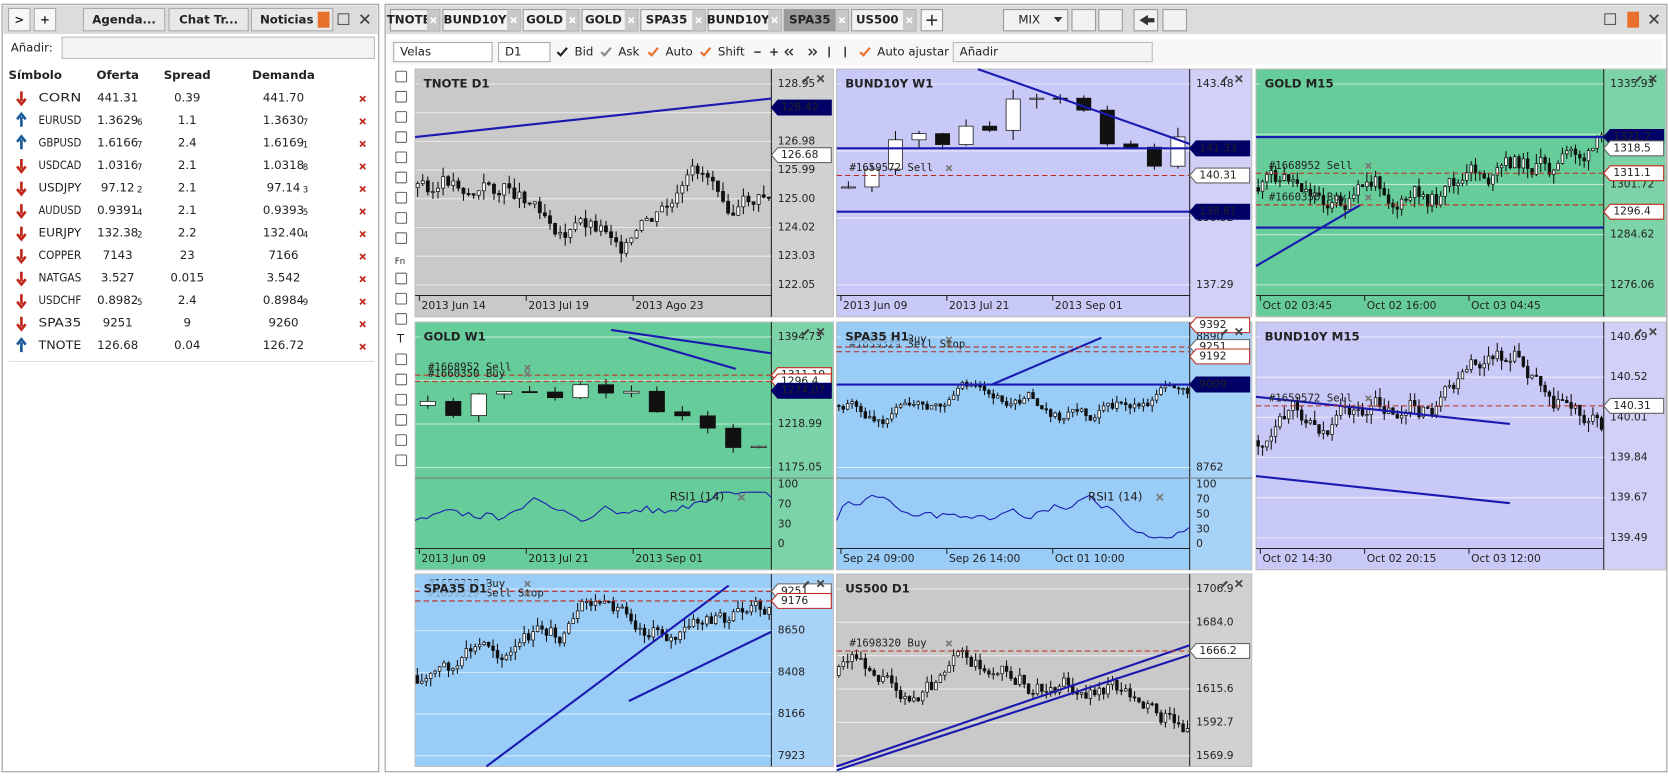  What do you see at coordinates (443, 52) in the screenshot?
I see `chart-type-select` at bounding box center [443, 52].